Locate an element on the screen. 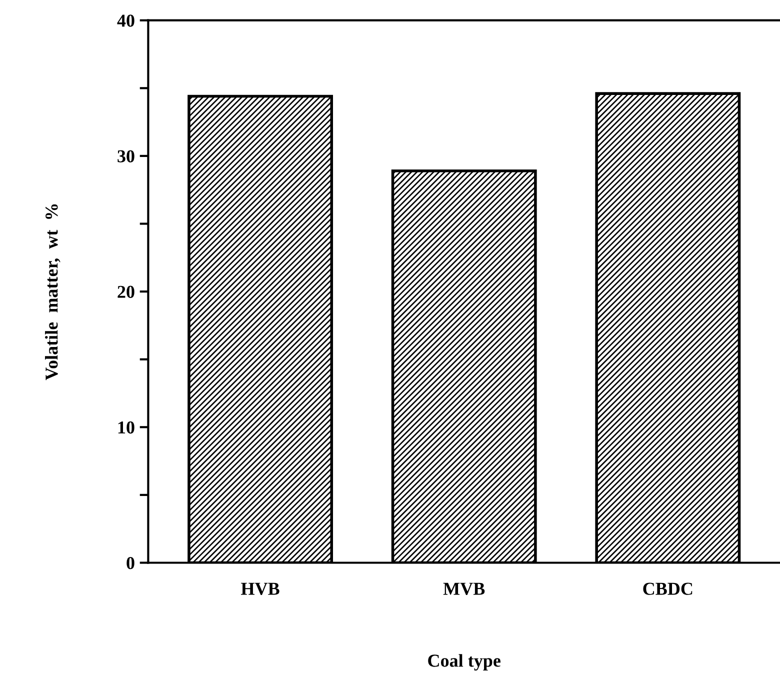 The image size is (780, 678). y-tick-label: 10 is located at coordinates (126, 427).